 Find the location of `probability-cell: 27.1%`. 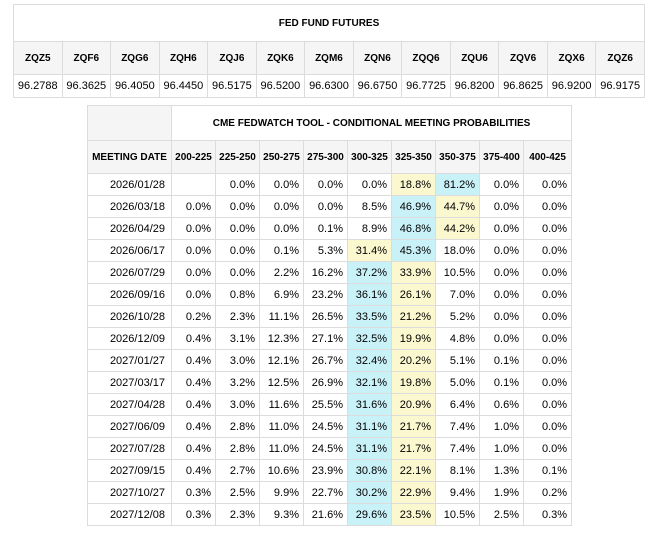

probability-cell: 27.1% is located at coordinates (325, 338).